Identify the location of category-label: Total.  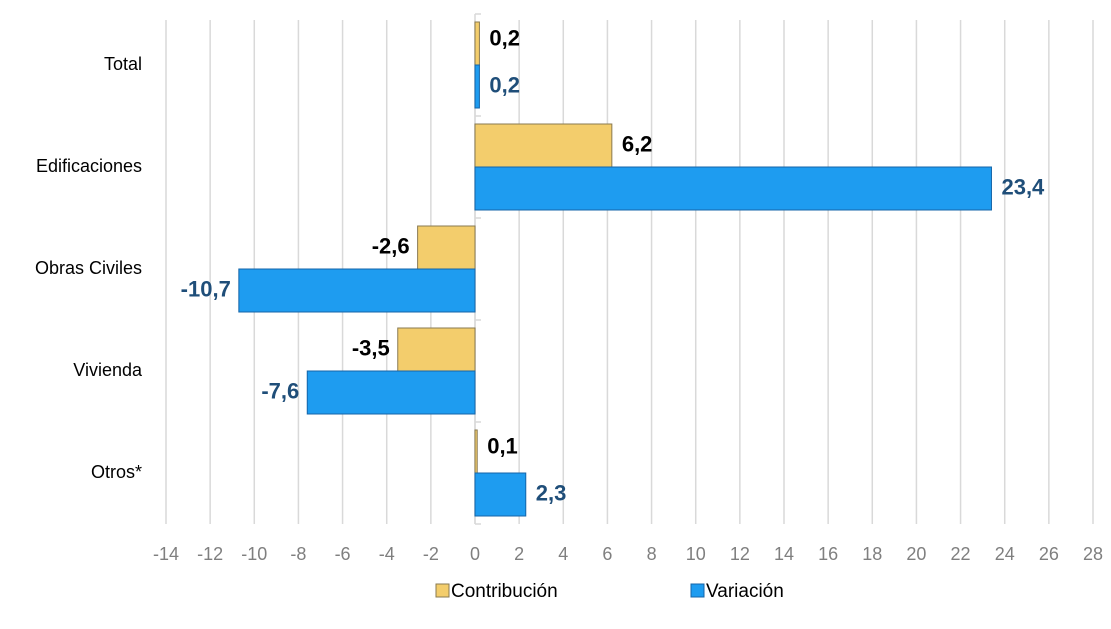
(123, 64).